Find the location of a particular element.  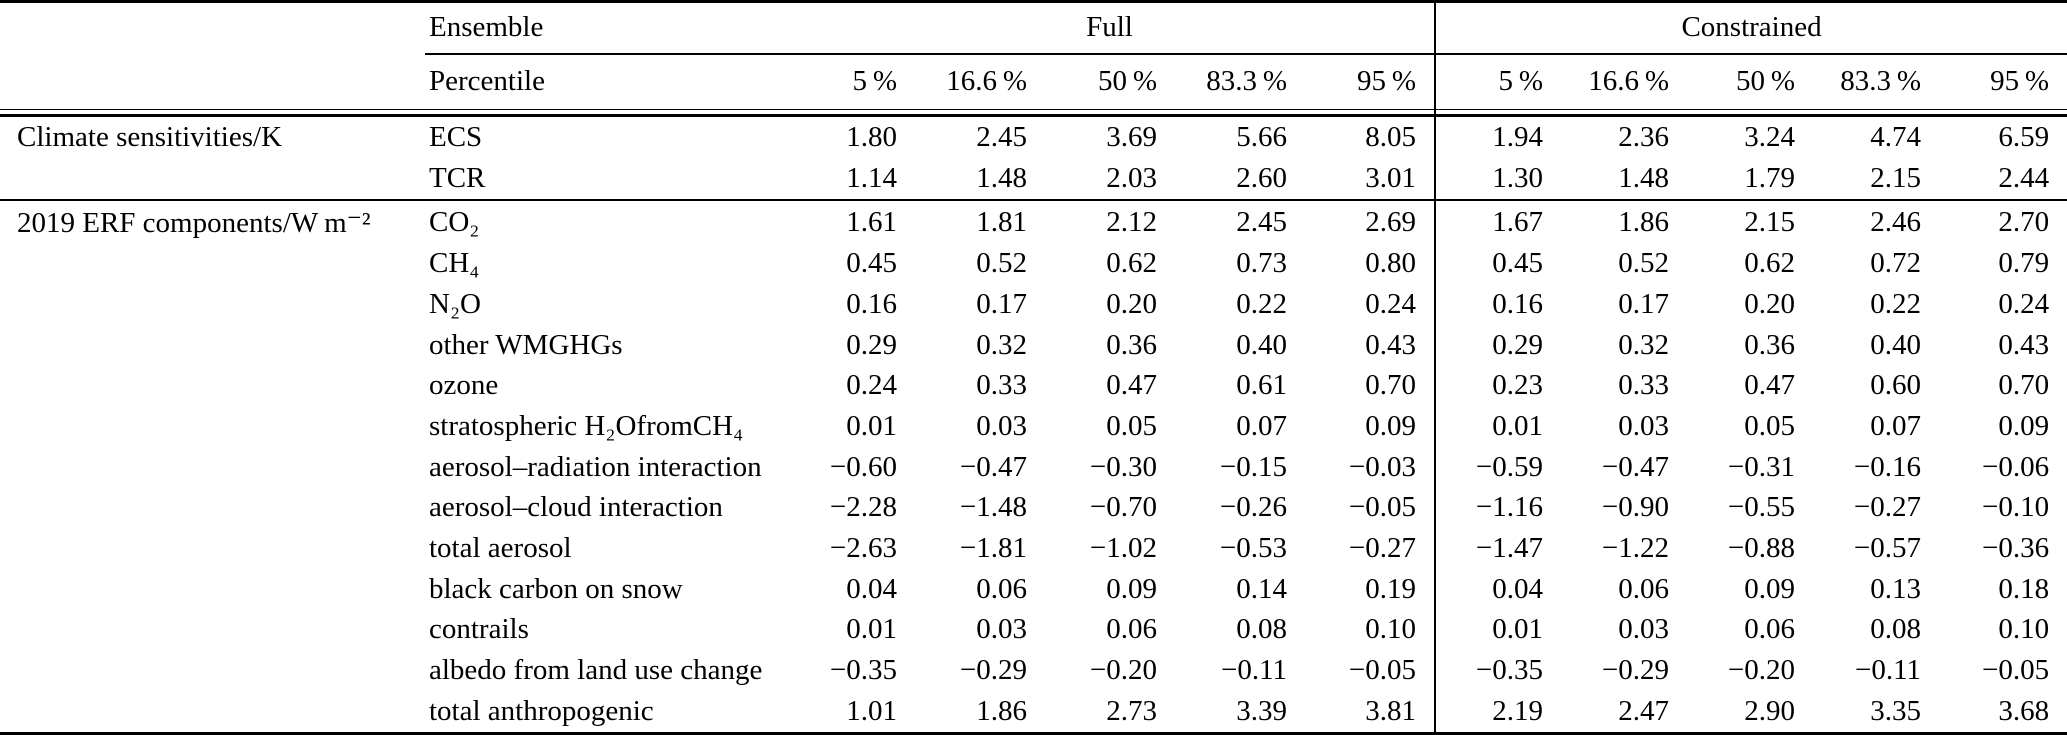

percentile-column-header: 5 % is located at coordinates (1498, 81).